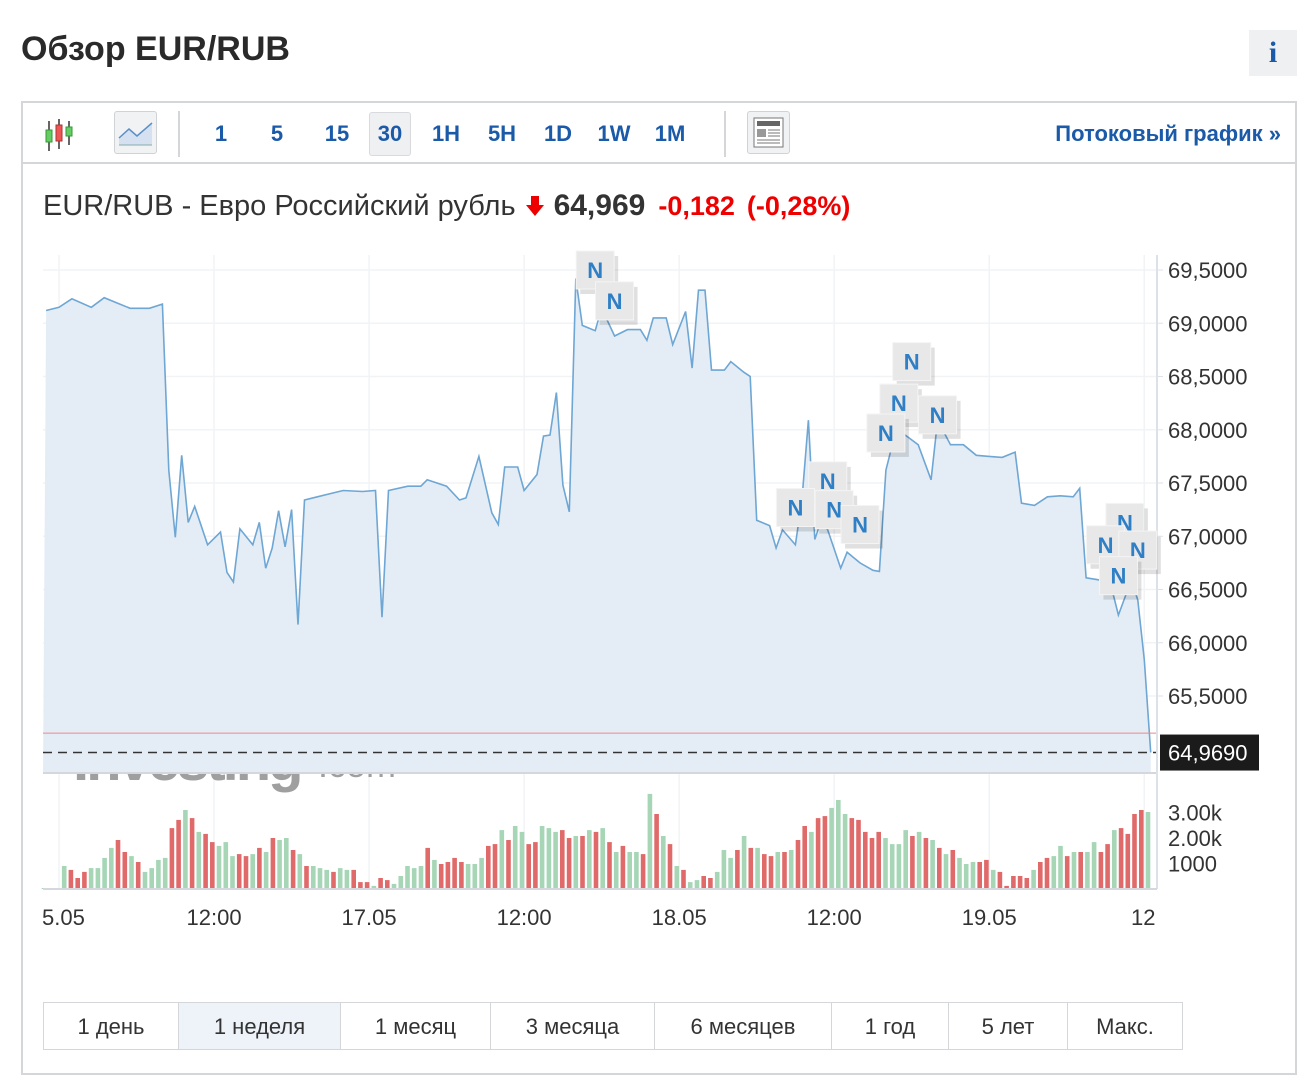  What do you see at coordinates (989, 917) in the screenshot?
I see `x-axis-tick-label: 19.05` at bounding box center [989, 917].